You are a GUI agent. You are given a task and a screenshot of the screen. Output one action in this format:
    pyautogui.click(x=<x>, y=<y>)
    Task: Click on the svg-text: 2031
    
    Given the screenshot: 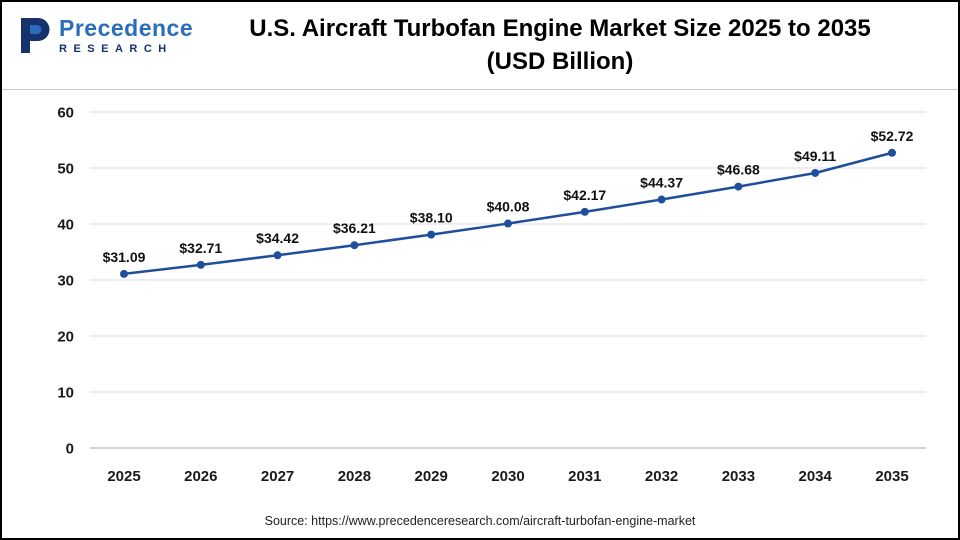 What is the action you would take?
    pyautogui.click(x=584, y=476)
    